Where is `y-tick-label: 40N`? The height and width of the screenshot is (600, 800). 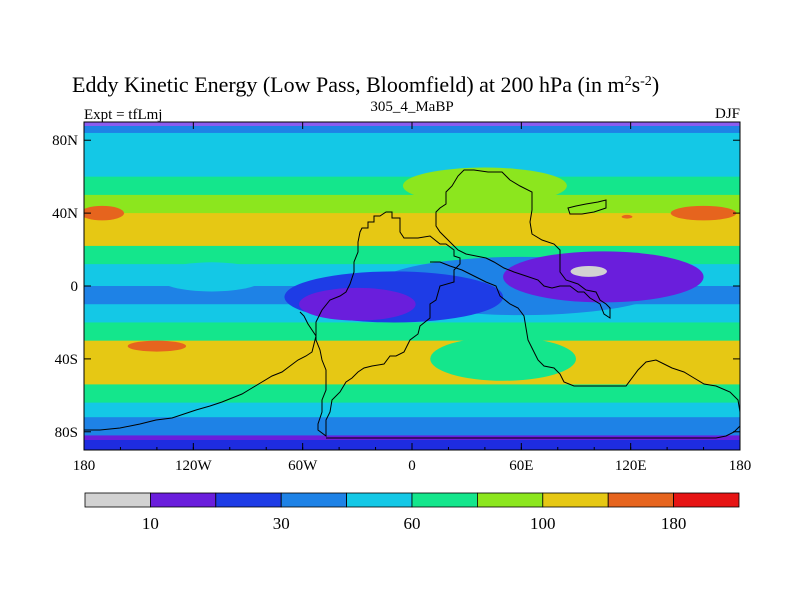 y-tick-label: 40N is located at coordinates (65, 214).